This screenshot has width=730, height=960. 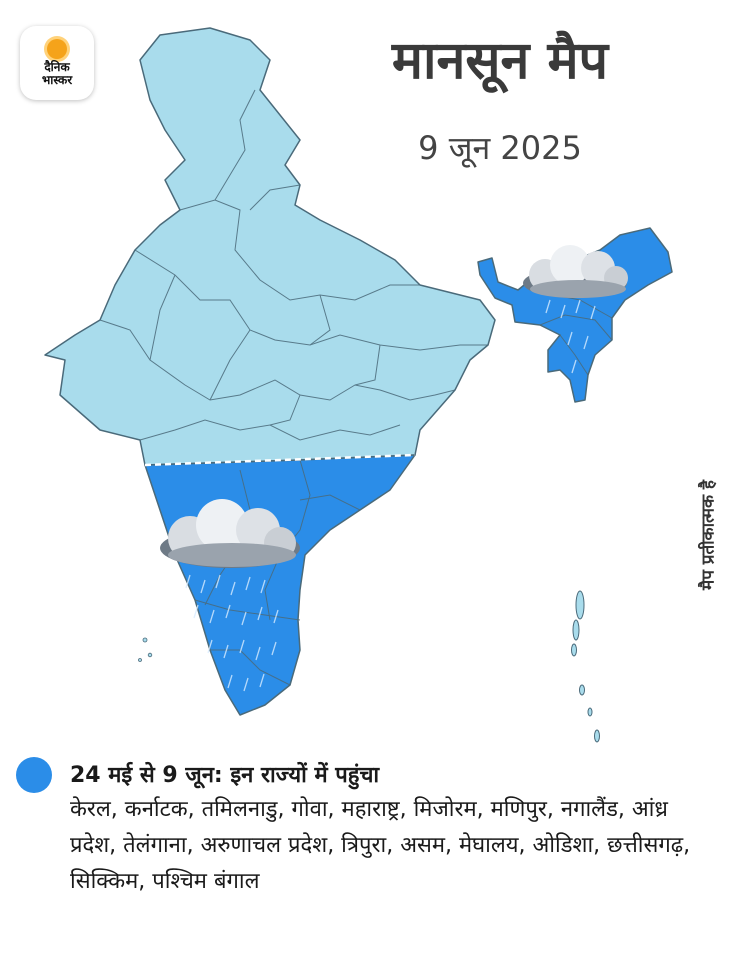 What do you see at coordinates (708, 535) in the screenshot?
I see `symbolic-map-note: मैप प्रतीकात्मक है` at bounding box center [708, 535].